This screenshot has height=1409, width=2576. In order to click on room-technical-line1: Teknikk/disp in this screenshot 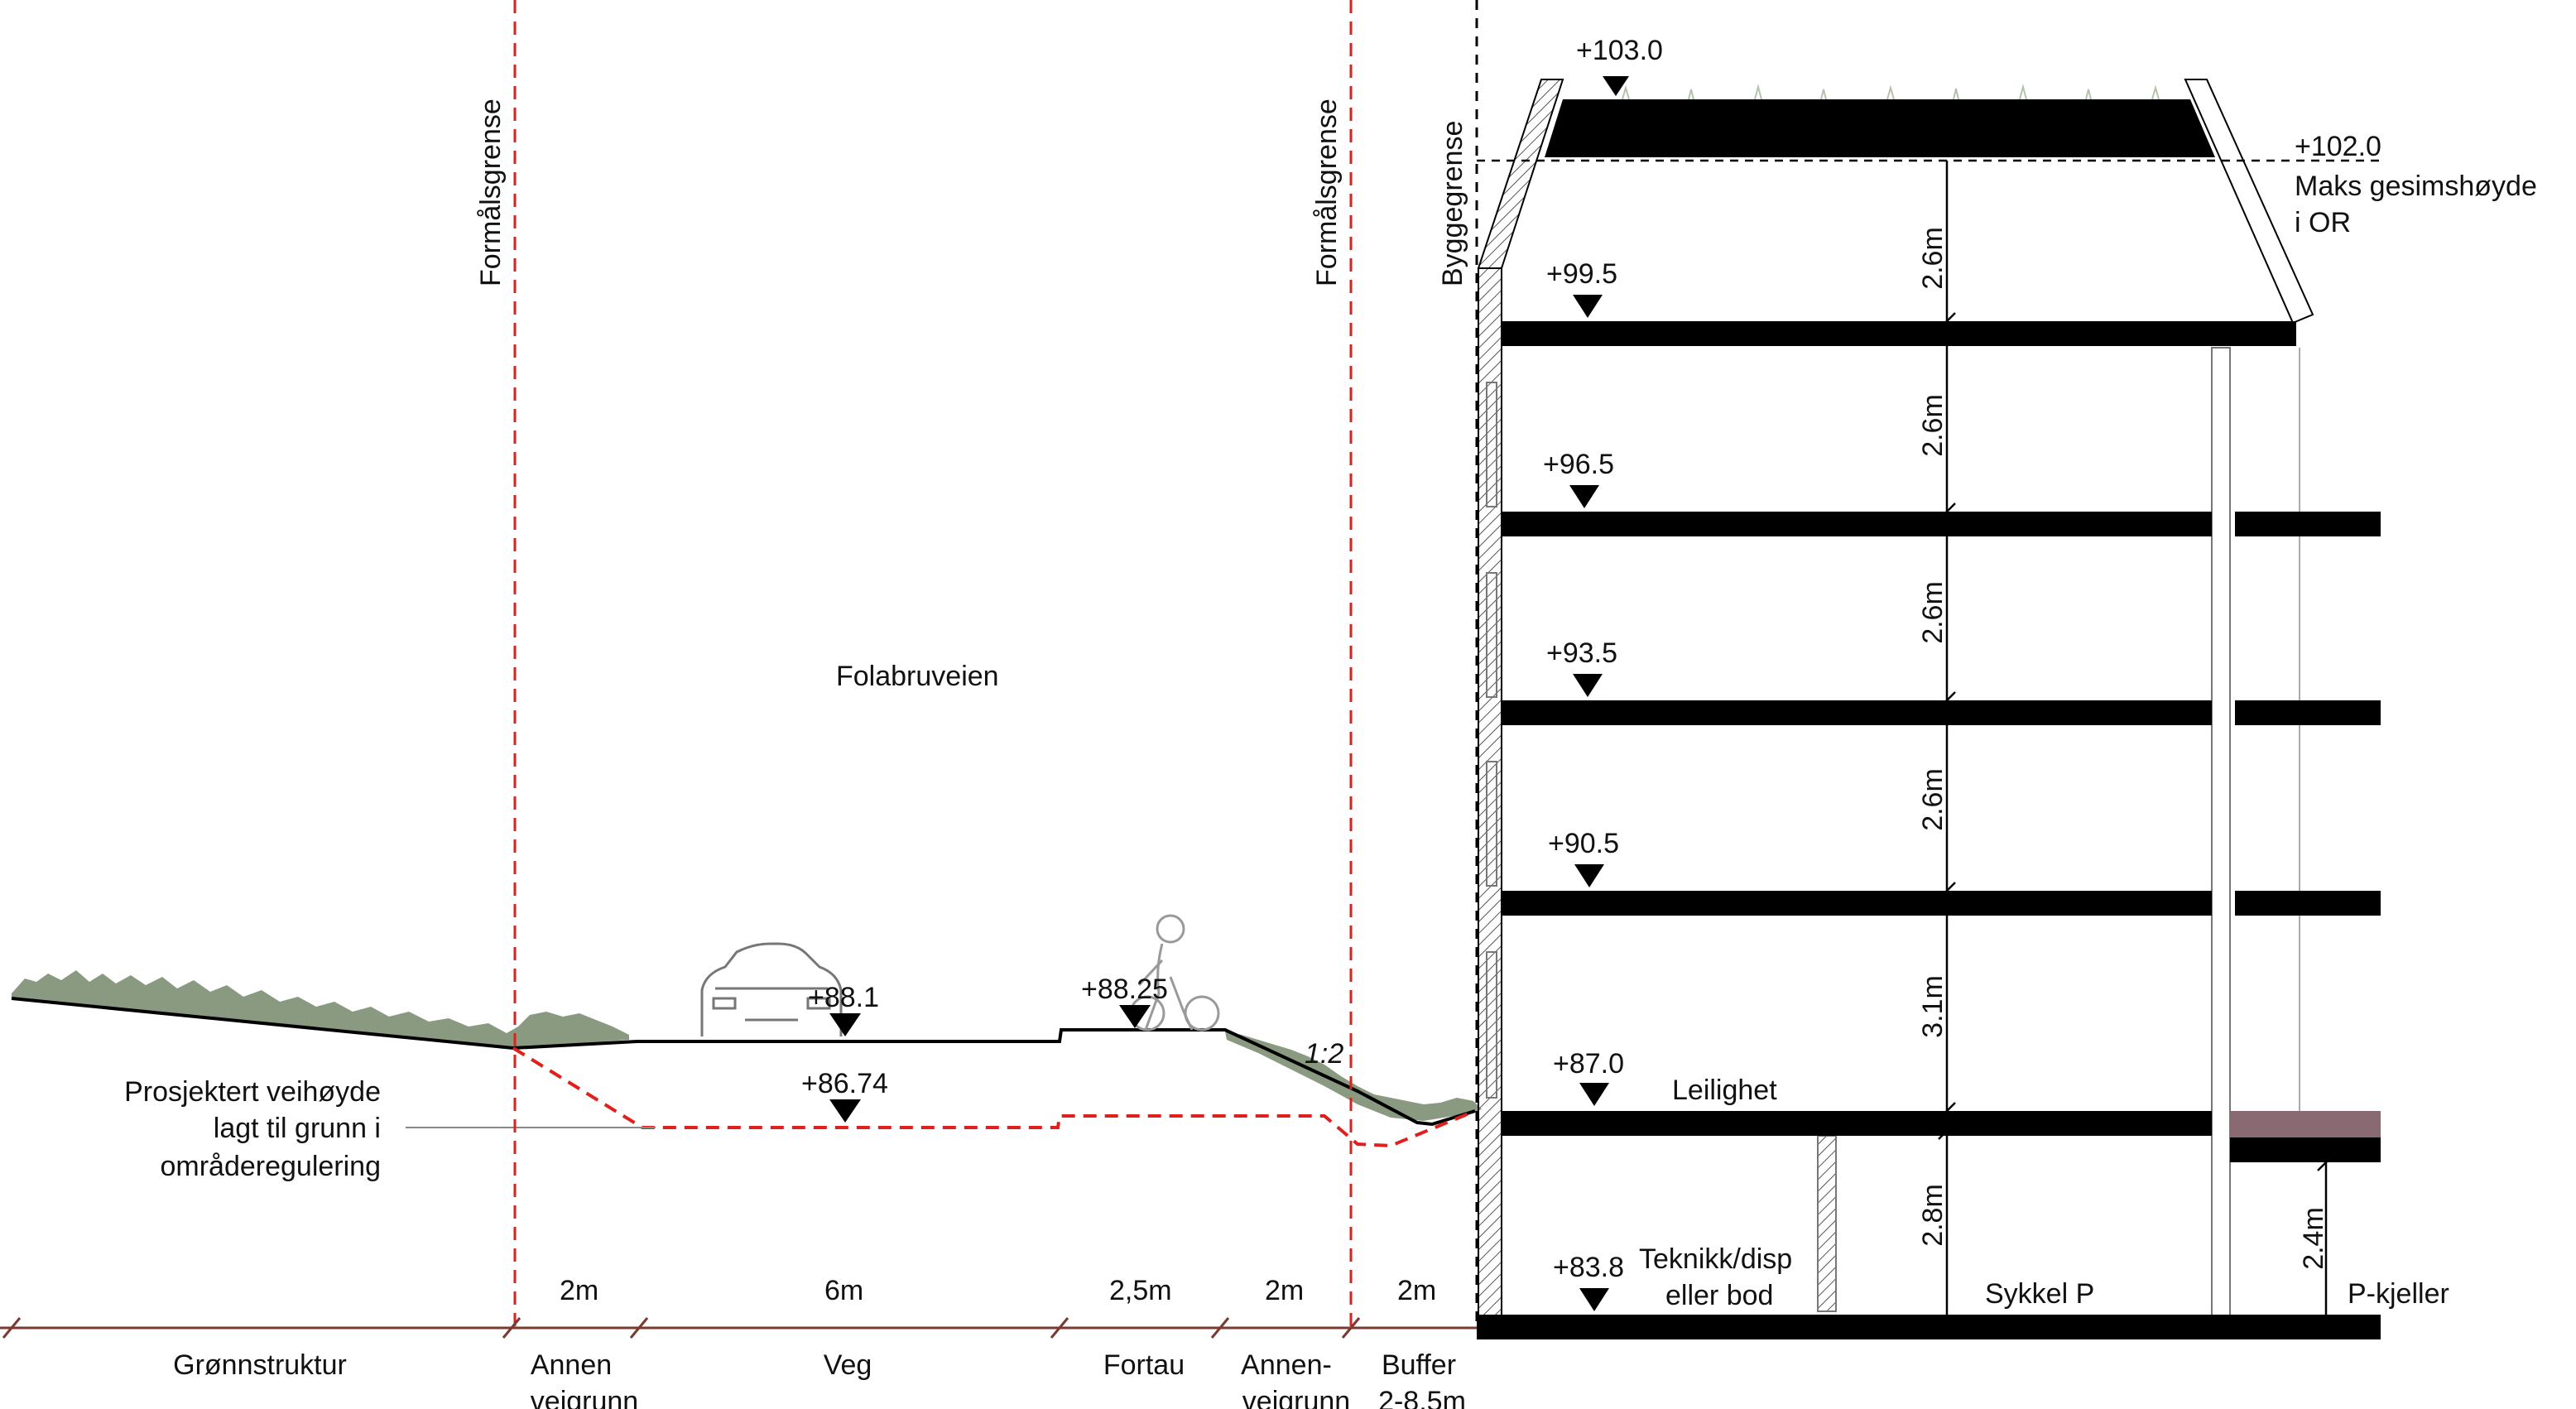, I will do `click(1715, 1259)`.